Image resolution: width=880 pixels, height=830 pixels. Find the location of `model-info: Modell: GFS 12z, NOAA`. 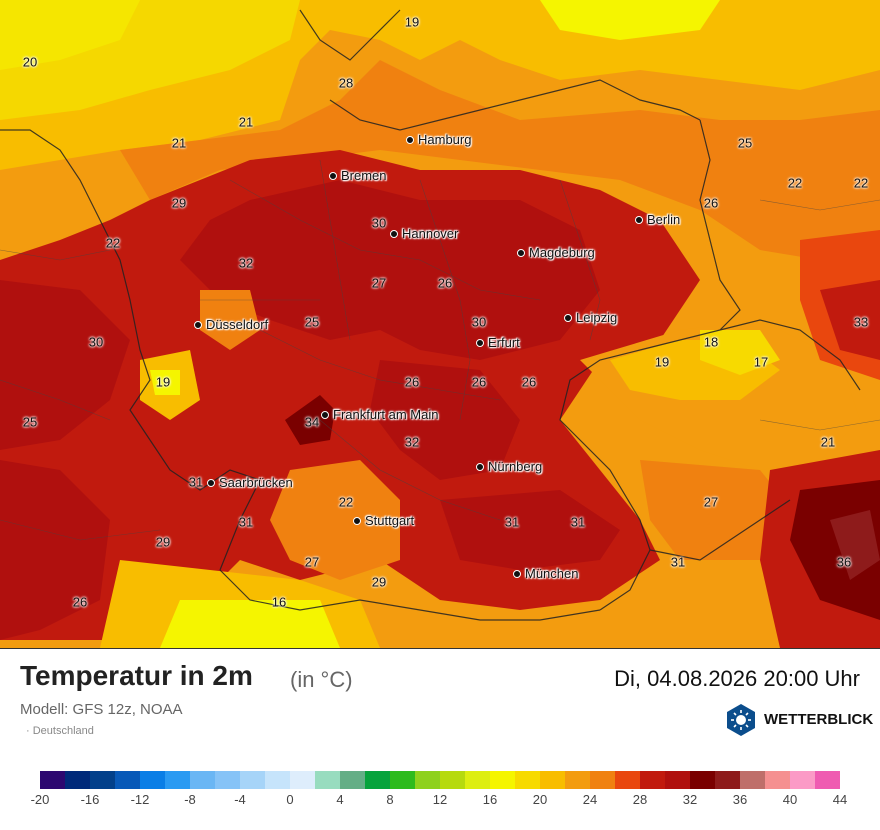

model-info: Modell: GFS 12z, NOAA is located at coordinates (101, 709).